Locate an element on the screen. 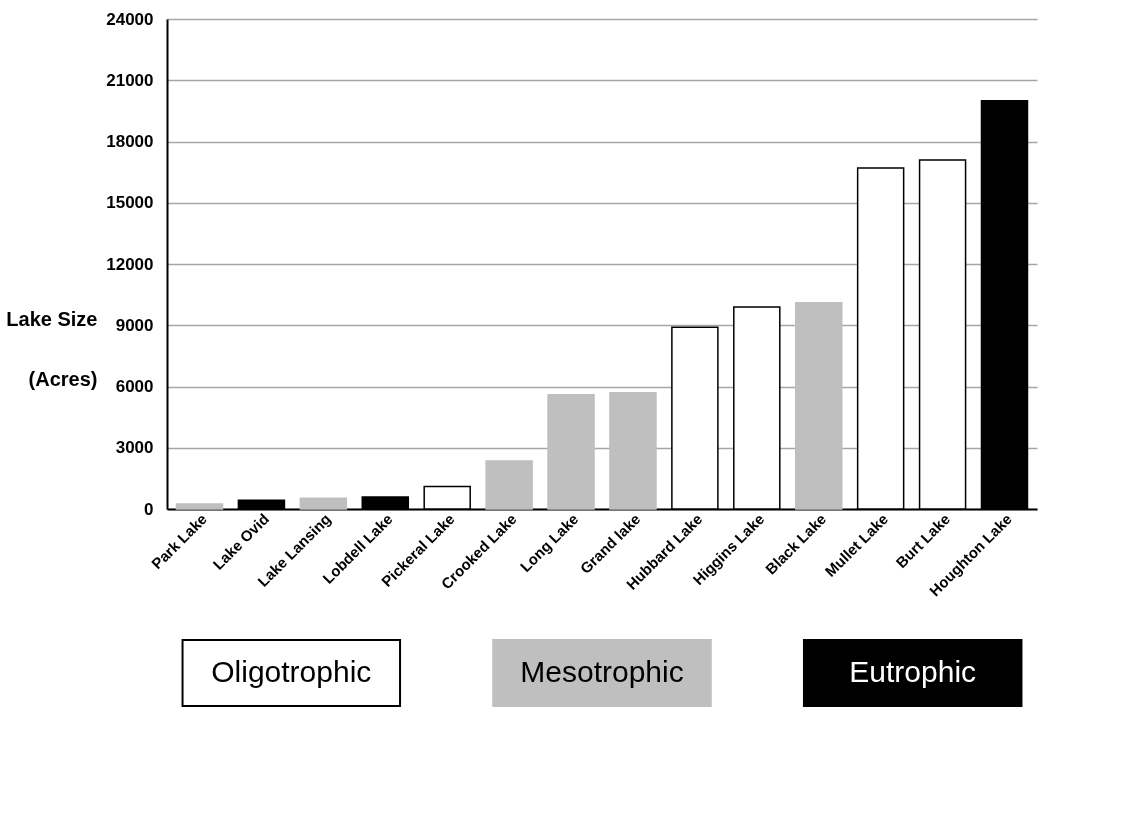  y-tick-label: 6000 is located at coordinates (134, 386).